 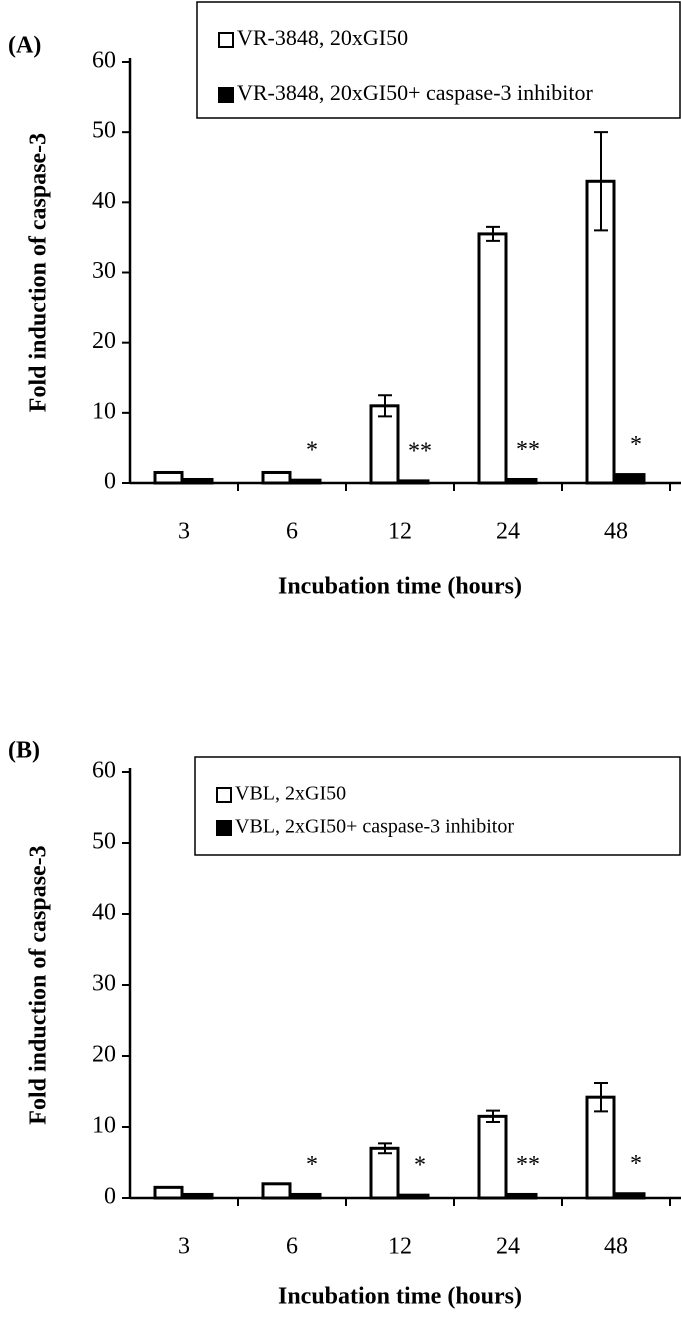 What do you see at coordinates (374, 827) in the screenshot?
I see `legend-label: VBL, 2xGI50+ caspase-3 inhibitor` at bounding box center [374, 827].